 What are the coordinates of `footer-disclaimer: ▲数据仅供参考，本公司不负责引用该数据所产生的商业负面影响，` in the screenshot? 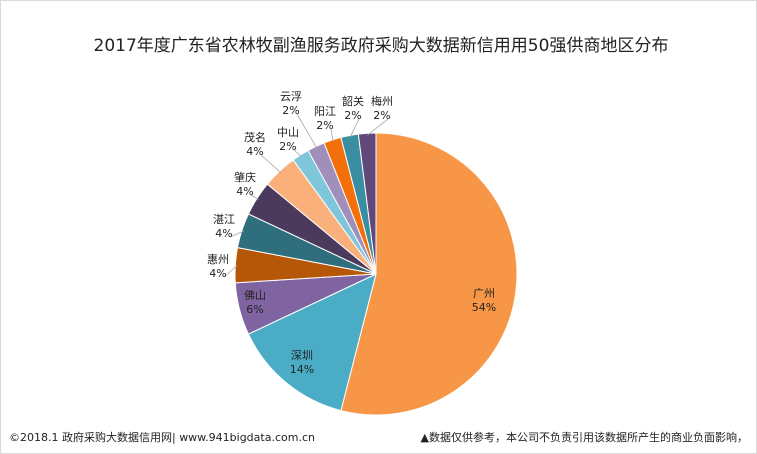 It's located at (584, 437).